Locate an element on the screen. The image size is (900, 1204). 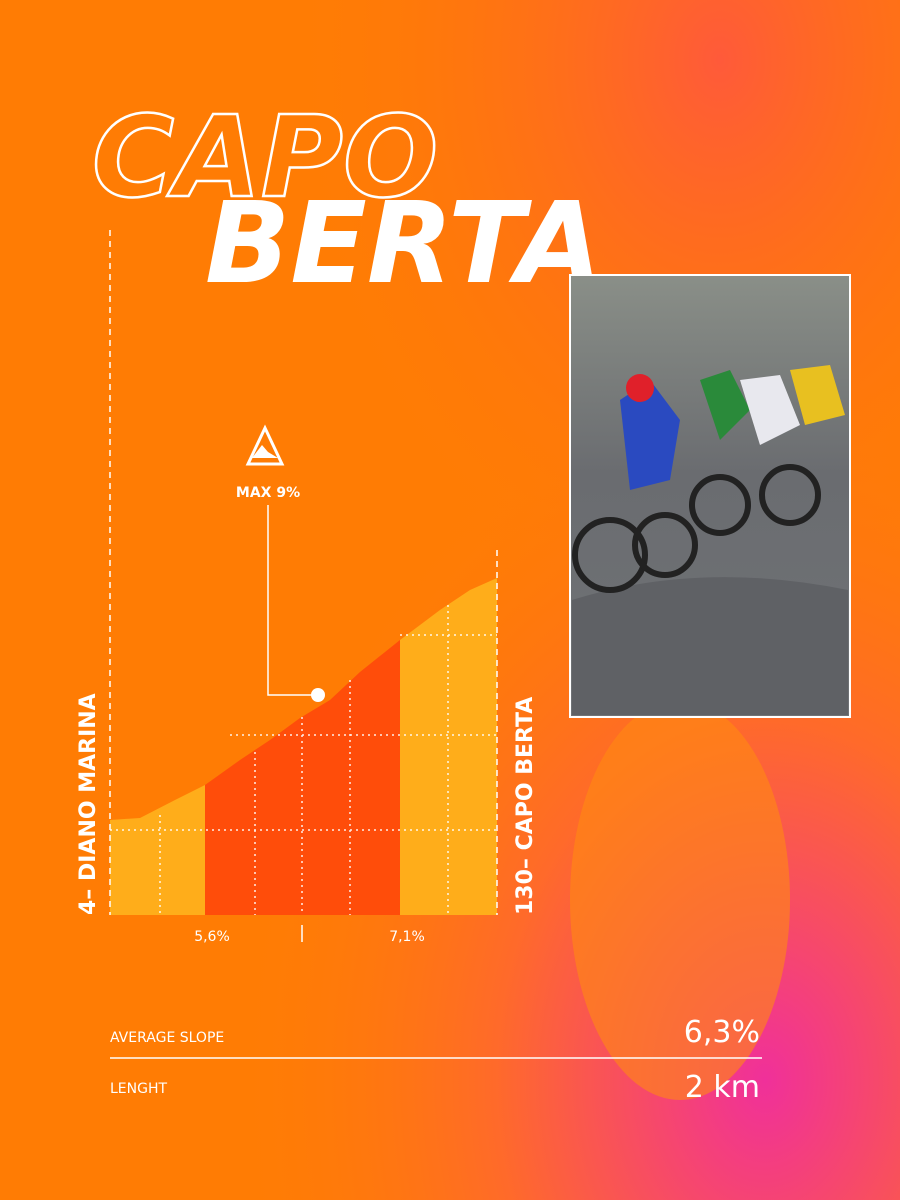
segment-label: 5,6% is located at coordinates (212, 937).